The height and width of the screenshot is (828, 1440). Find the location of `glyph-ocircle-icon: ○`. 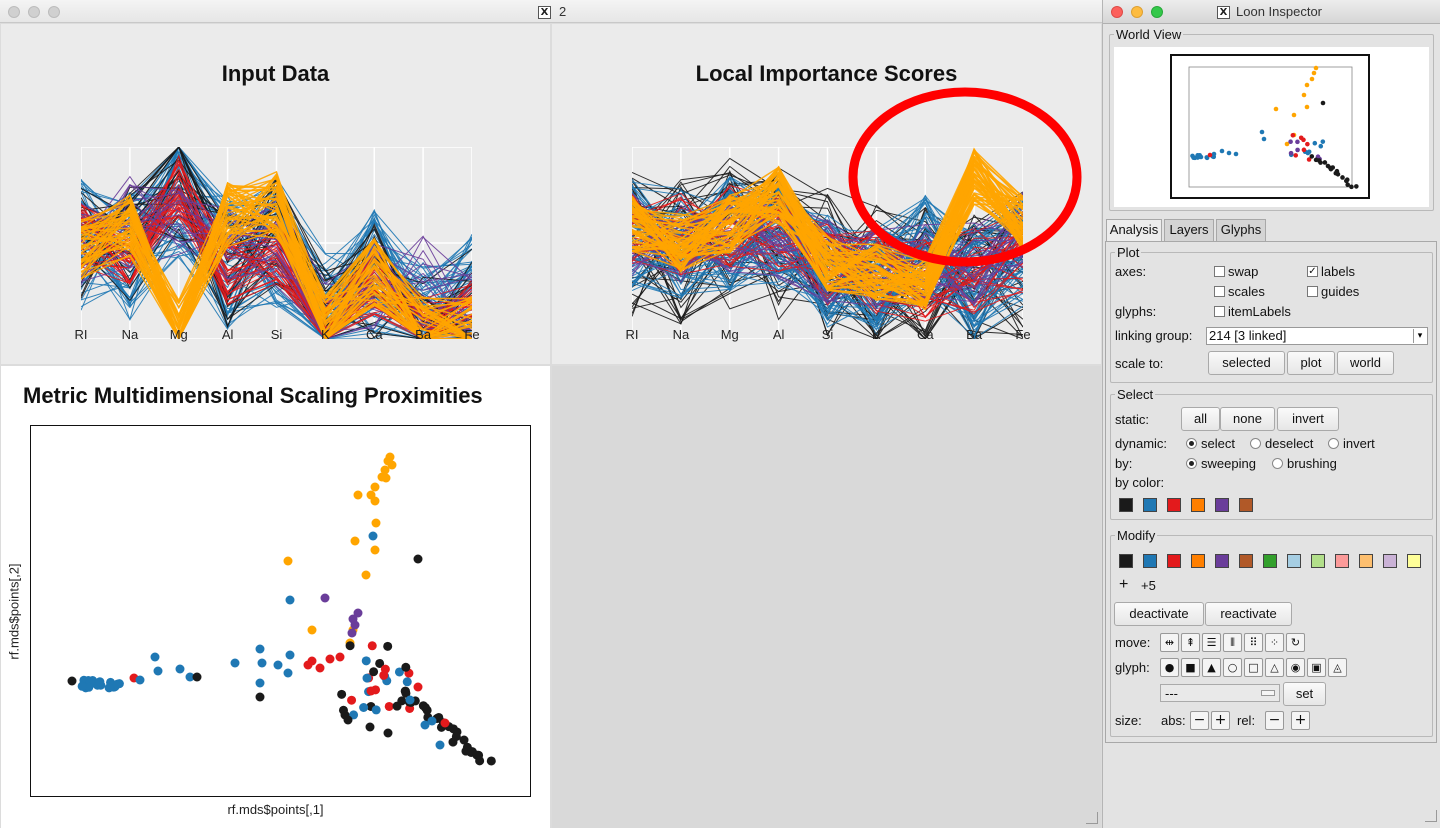

glyph-ocircle-icon: ○ is located at coordinates (1232, 667).